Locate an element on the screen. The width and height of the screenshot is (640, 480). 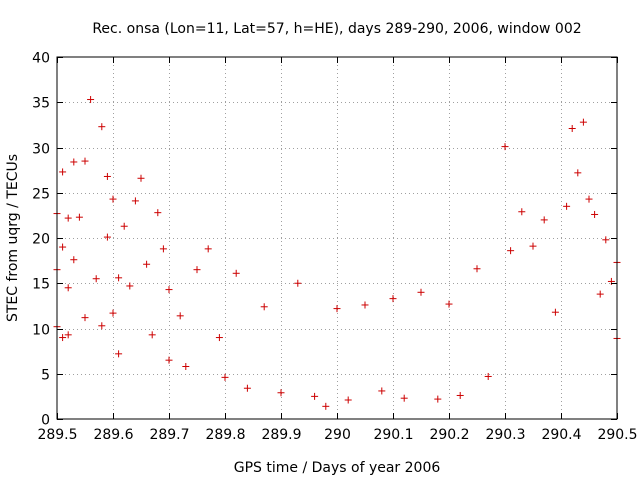
y-tick-label: 15 is located at coordinates (41, 285).